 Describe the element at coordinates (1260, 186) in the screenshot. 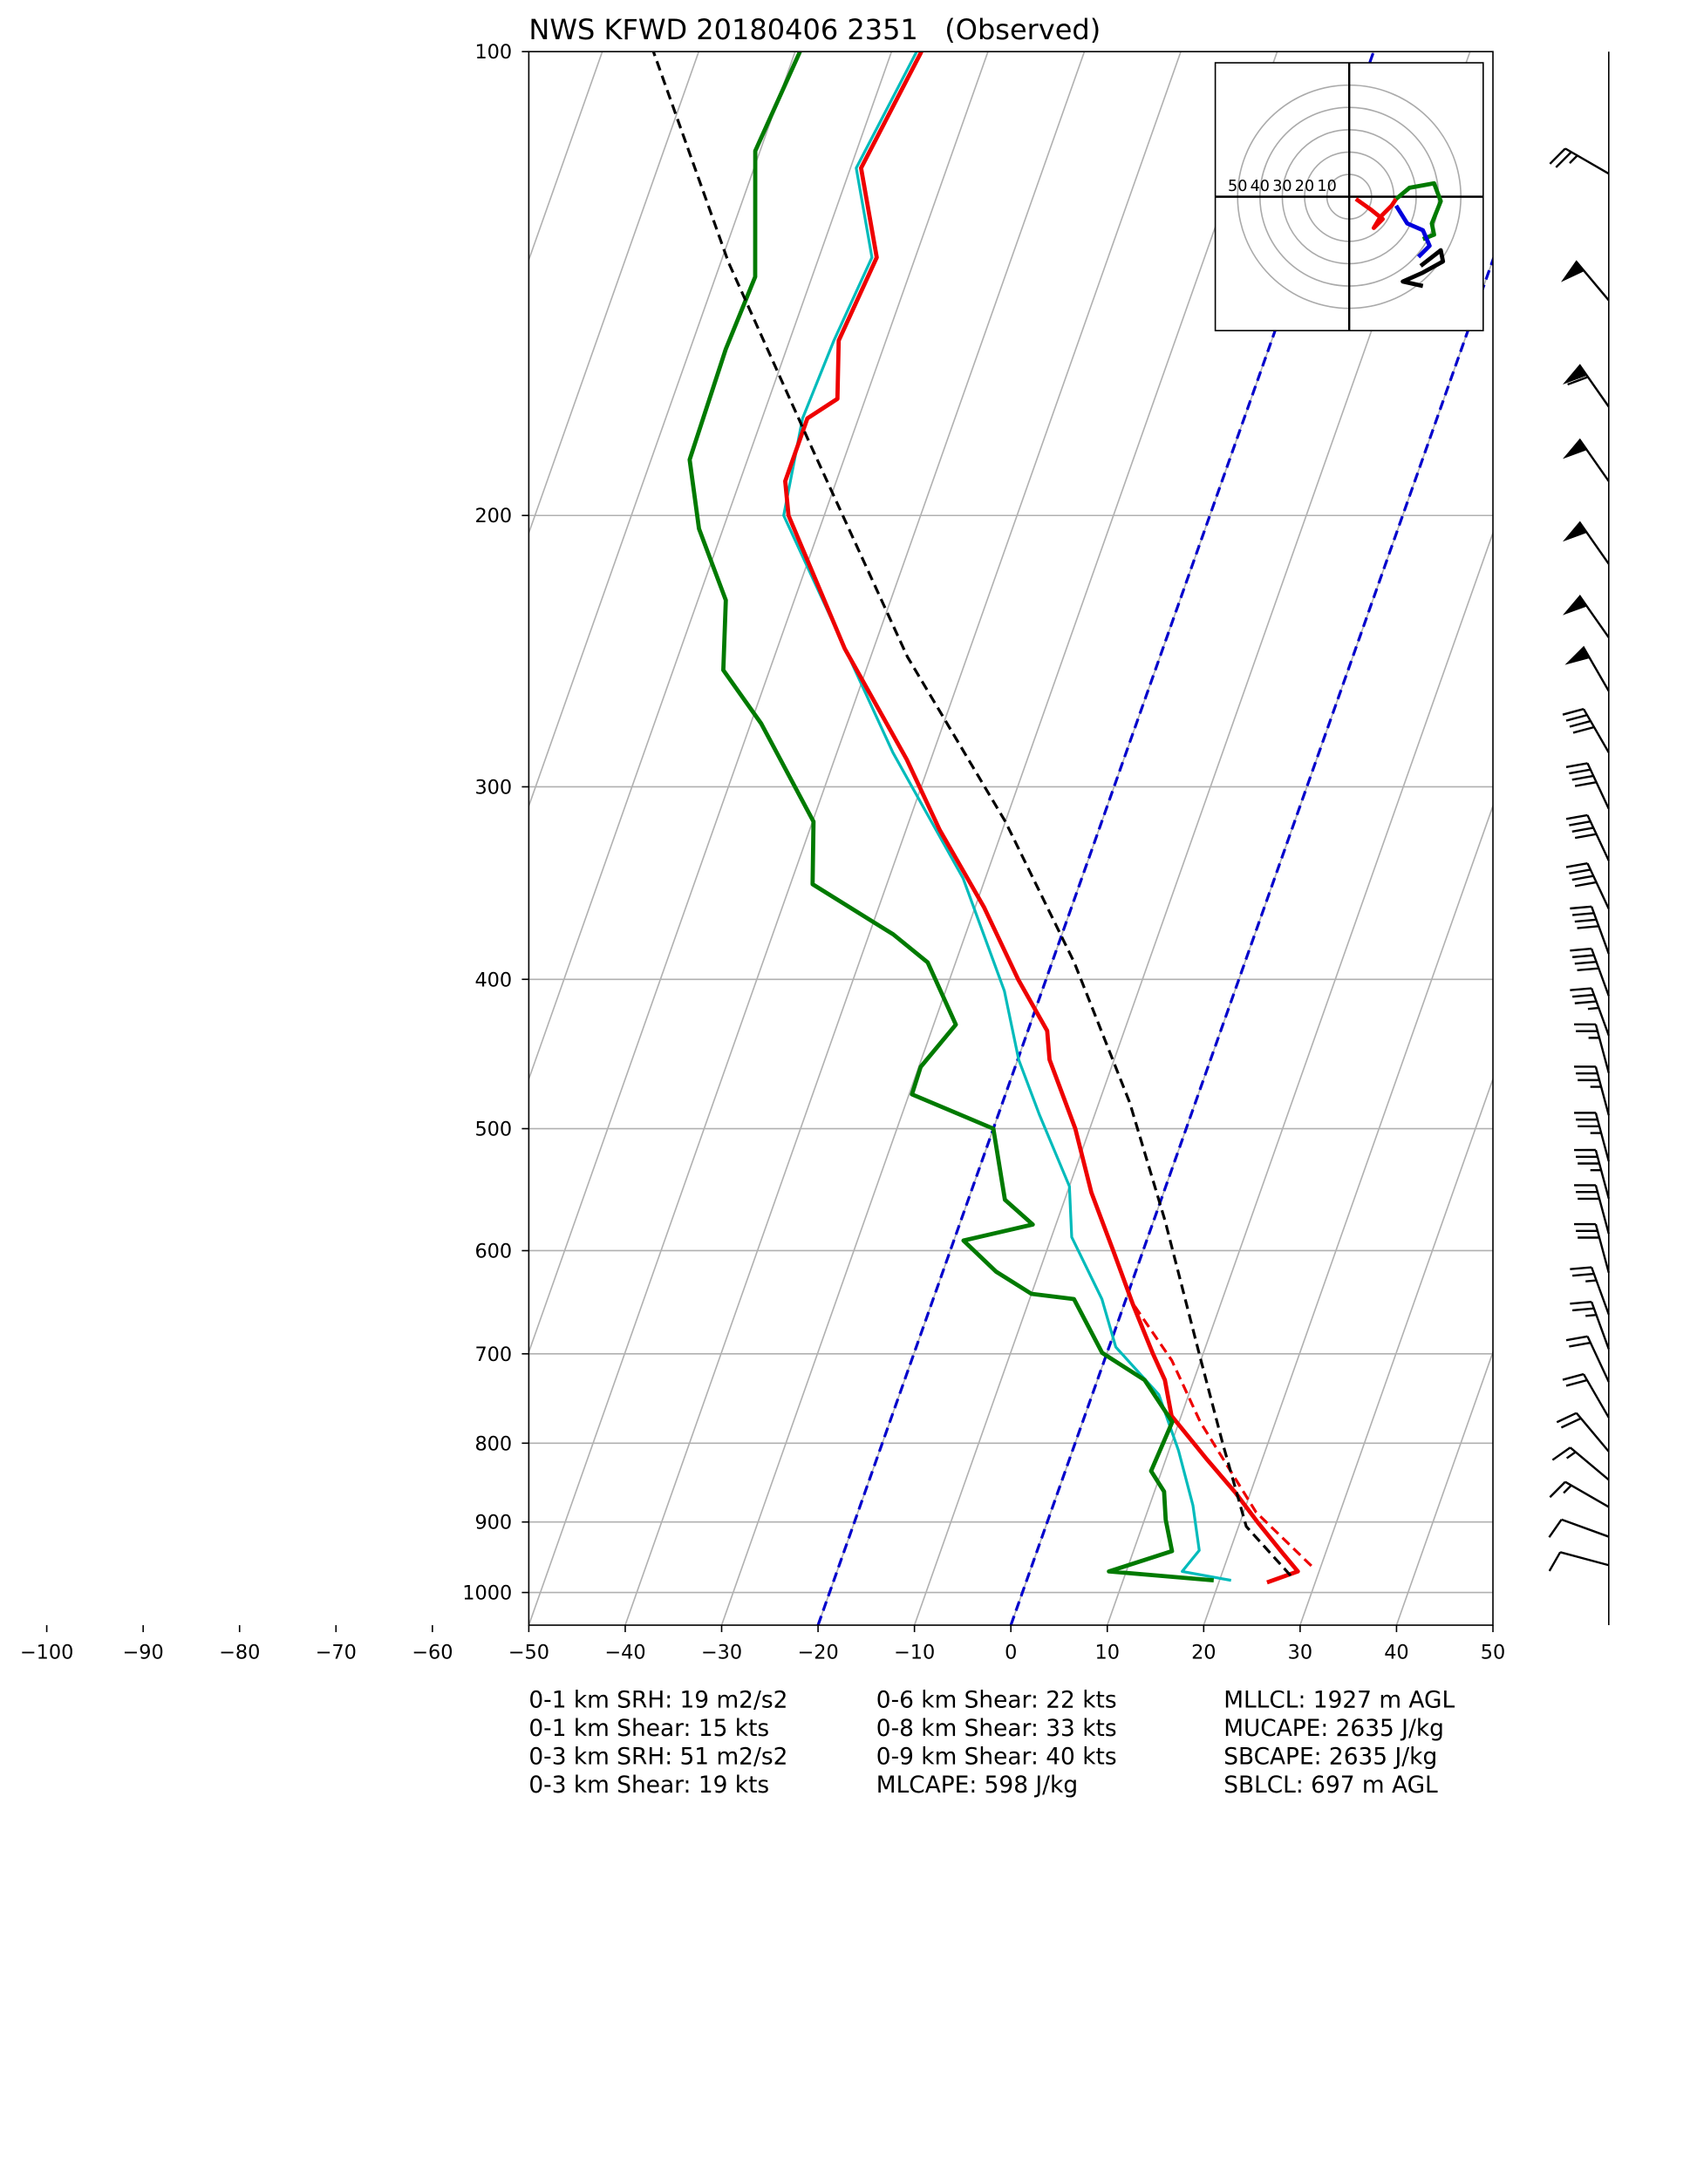

I see `hodograph-ring-label: 40` at that location.